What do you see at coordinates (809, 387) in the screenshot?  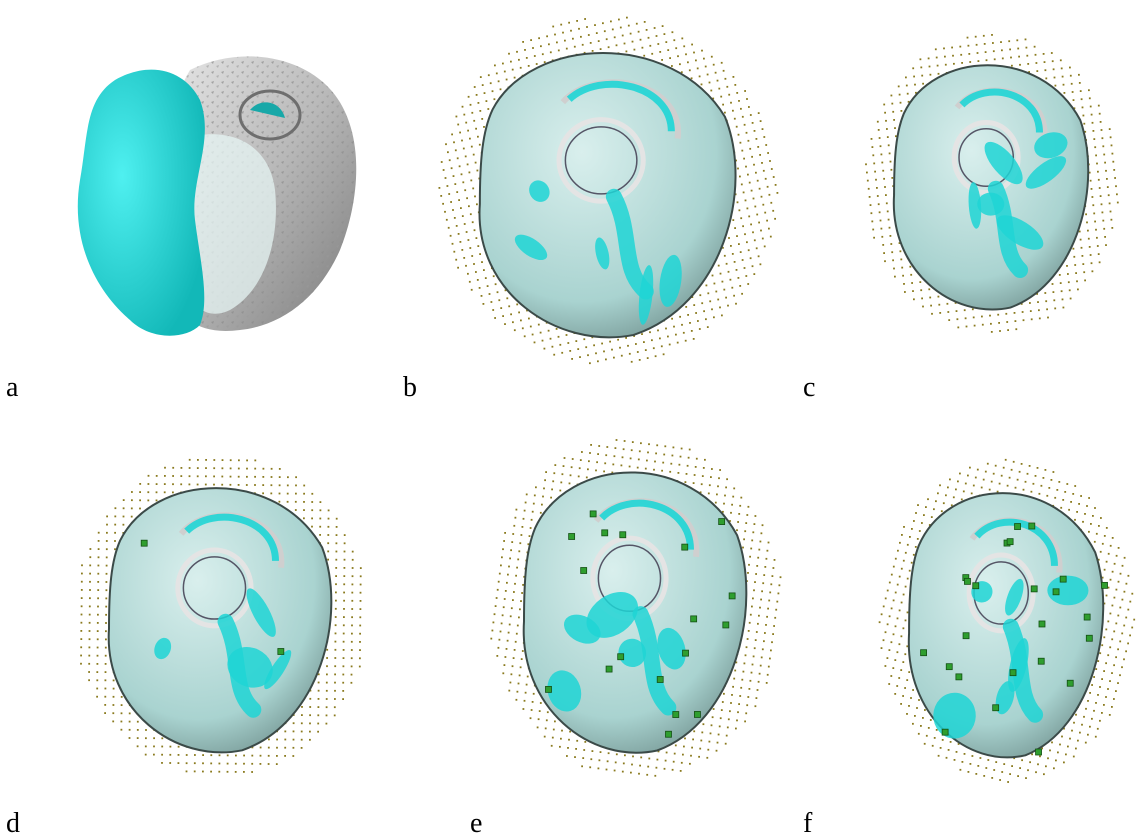 I see `panel-label: c` at bounding box center [809, 387].